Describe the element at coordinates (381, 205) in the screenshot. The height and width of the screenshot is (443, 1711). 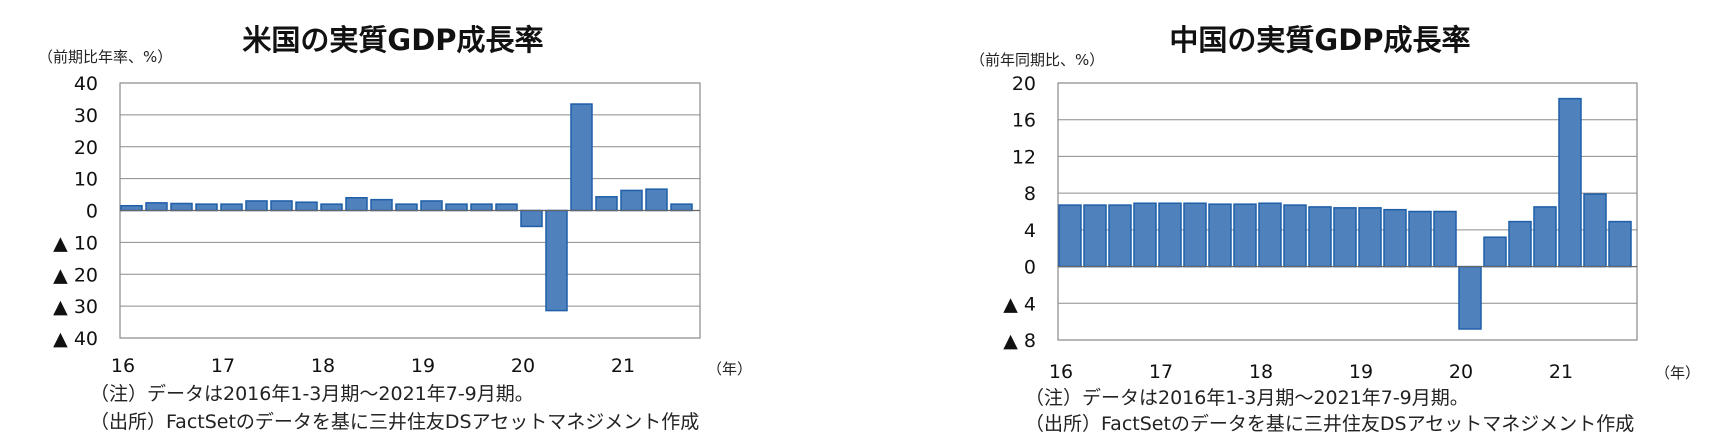
I see `us-bar-2018Q3` at that location.